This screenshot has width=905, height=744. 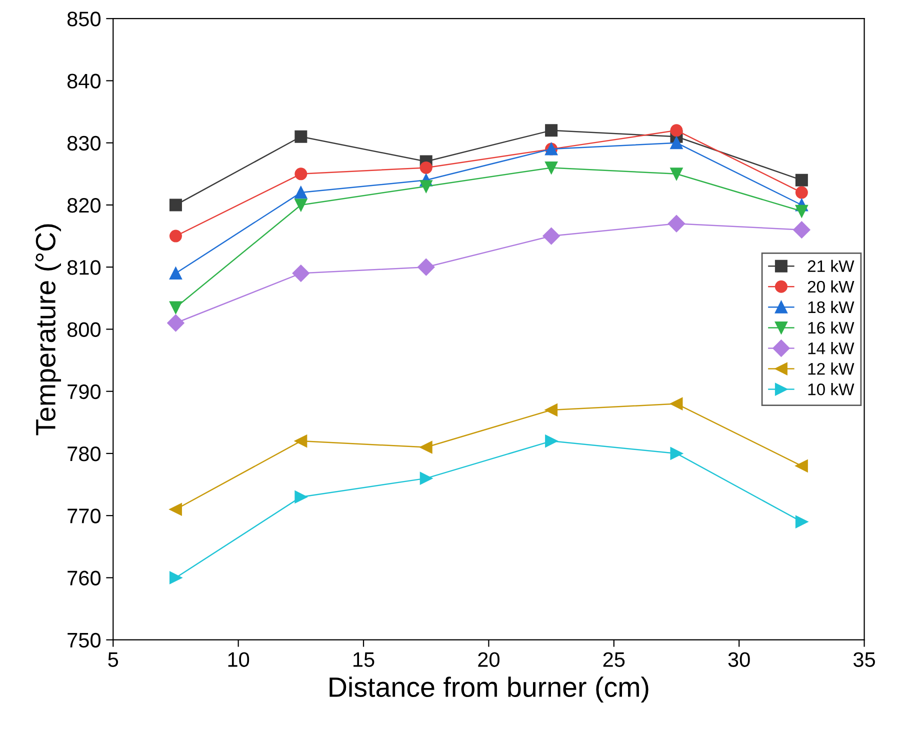 What do you see at coordinates (831, 368) in the screenshot?
I see `legend-label: 12 kW` at bounding box center [831, 368].